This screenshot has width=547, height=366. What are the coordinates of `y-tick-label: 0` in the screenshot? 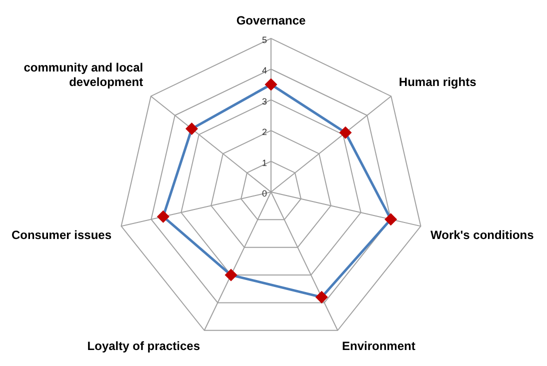 It's located at (264, 193).